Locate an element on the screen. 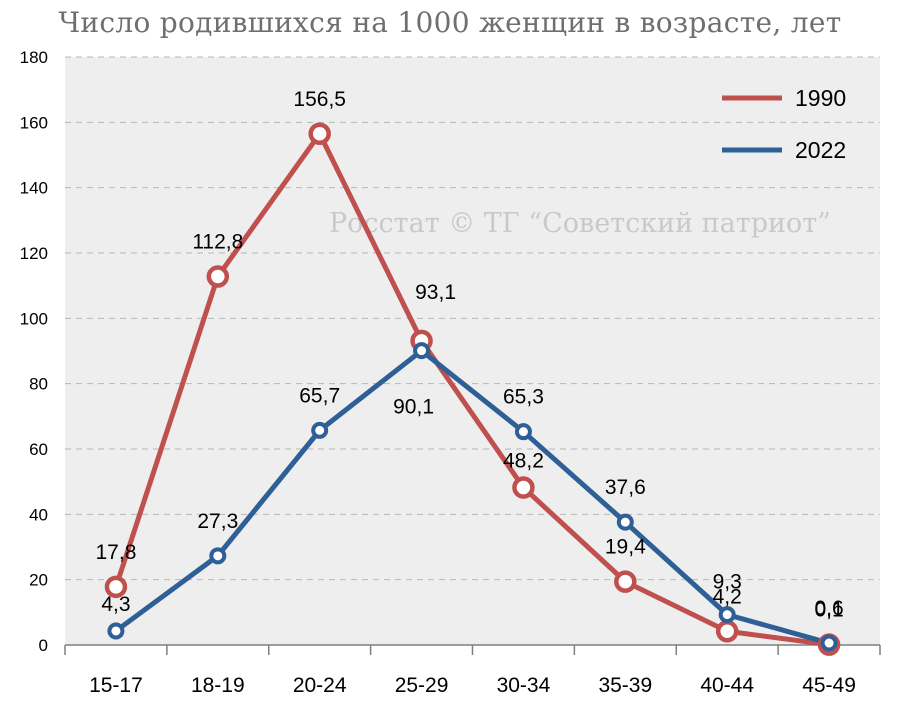 This screenshot has width=900, height=707. x-tick-label: 35-39 is located at coordinates (625, 685).